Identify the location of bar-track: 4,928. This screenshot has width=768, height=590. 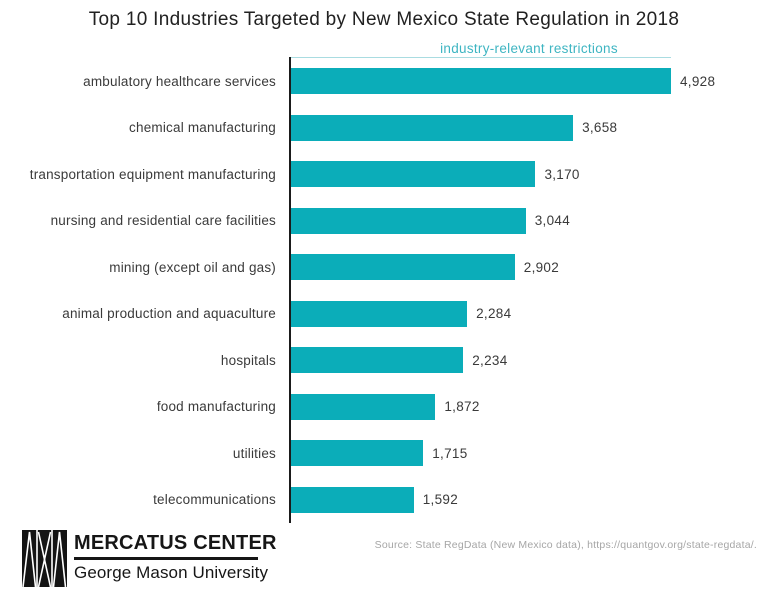
(529, 81).